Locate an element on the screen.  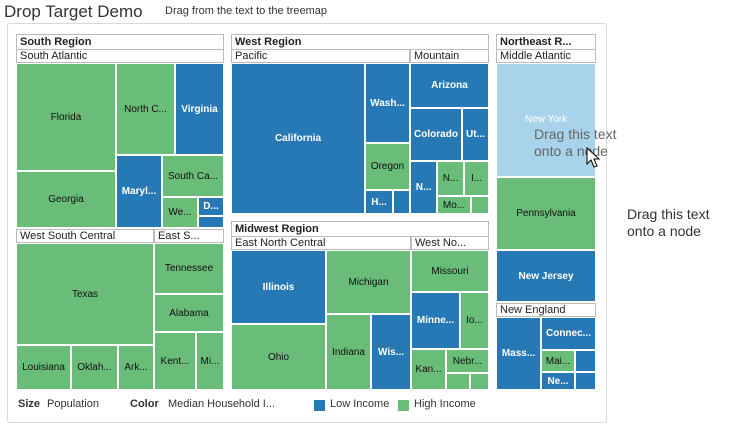
treemap-node-alabama: Alabama is located at coordinates (189, 313).